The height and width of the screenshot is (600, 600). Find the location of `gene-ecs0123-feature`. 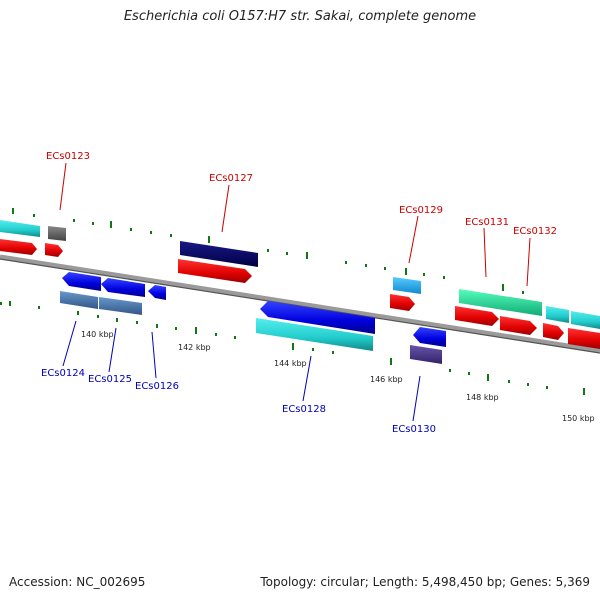

gene-ecs0123-feature is located at coordinates (57, 233).